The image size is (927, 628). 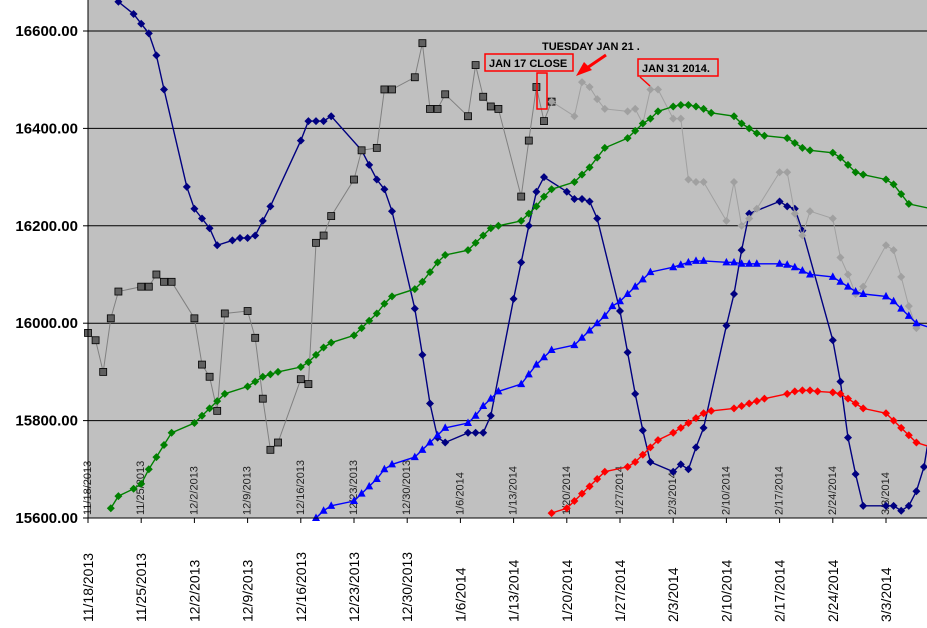 I want to click on x-tick-label: 11/25/2013, so click(x=141, y=587).